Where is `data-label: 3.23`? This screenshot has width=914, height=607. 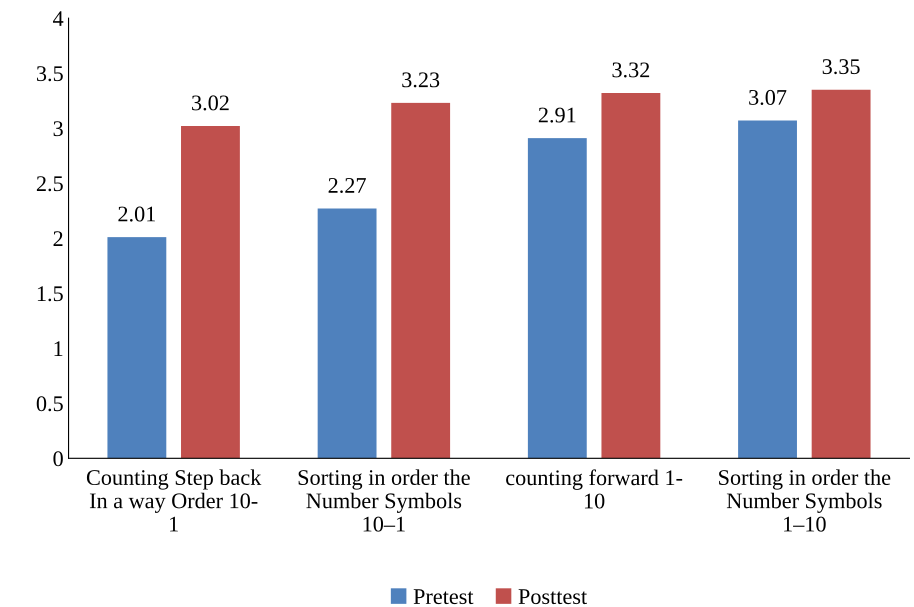 data-label: 3.23 is located at coordinates (421, 80).